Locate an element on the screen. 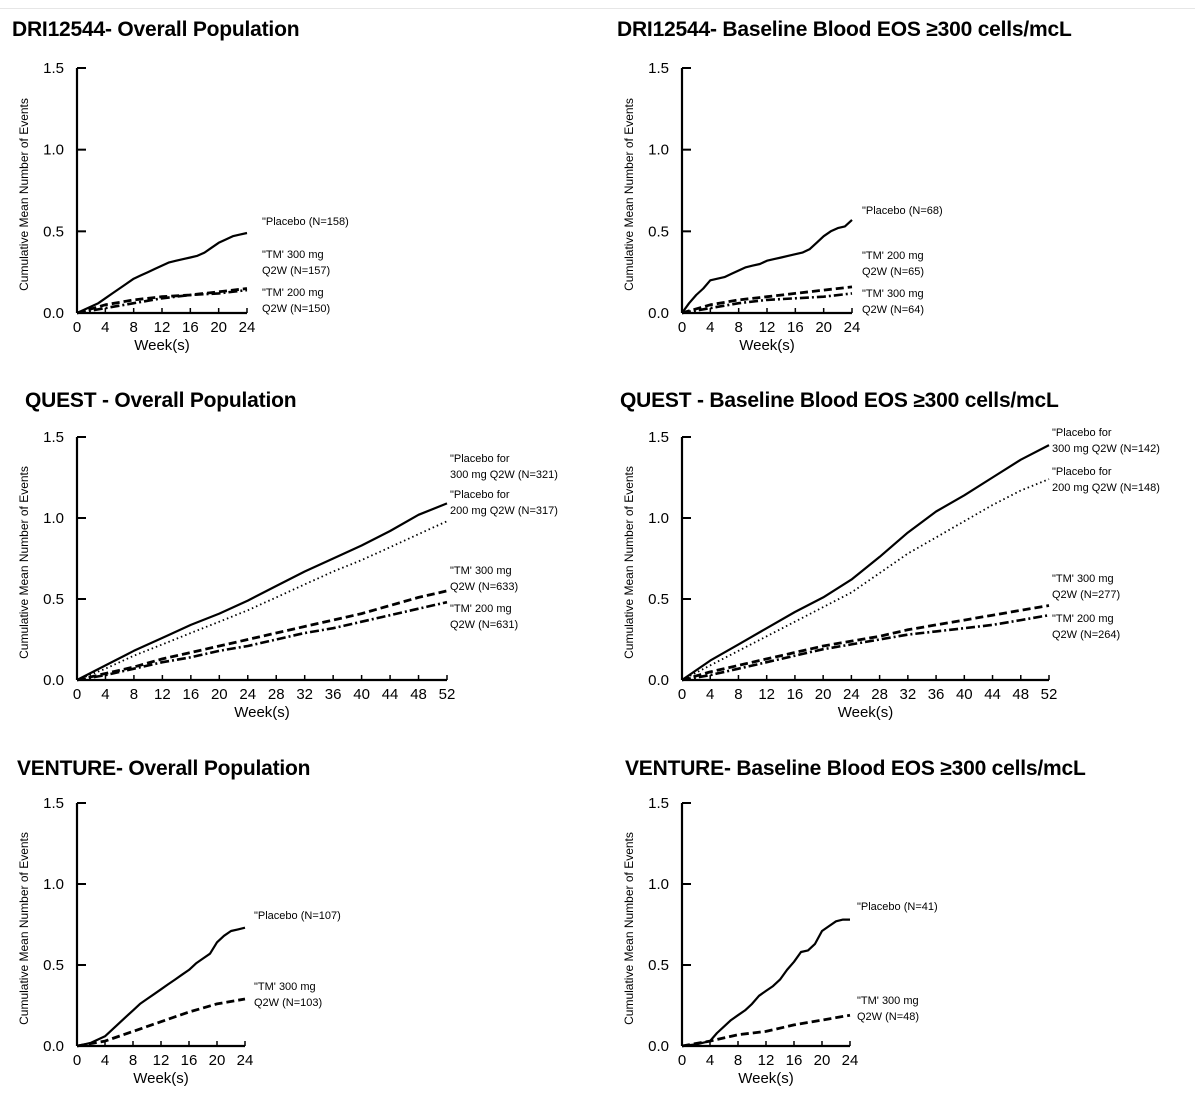 The image size is (1195, 1104). series-label: "Placebo (N=158) is located at coordinates (305, 222).